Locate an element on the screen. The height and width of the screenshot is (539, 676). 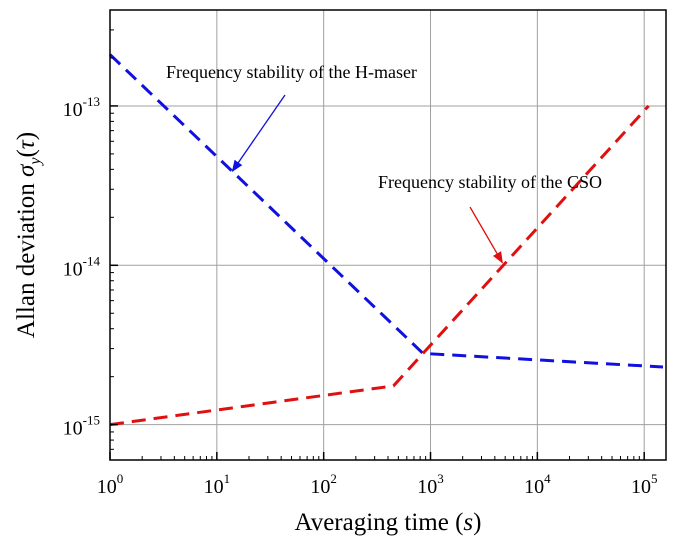
x-tick-label: 10⁰ is located at coordinates (110, 484).